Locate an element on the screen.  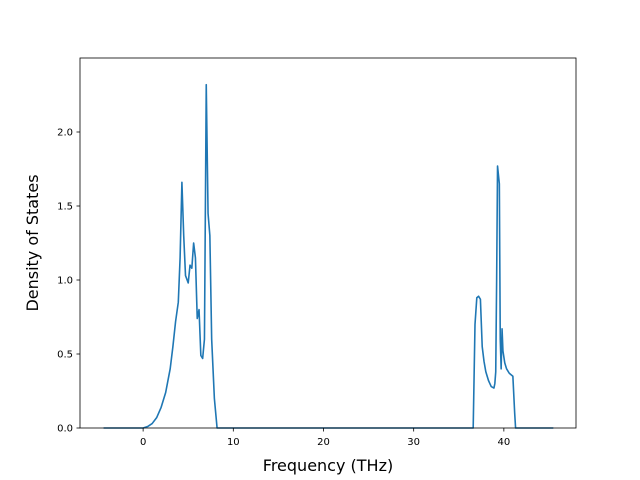
y-axis-ticks: 0.0 0.5 1.0 1.5 2.0 is located at coordinates (68, 281).